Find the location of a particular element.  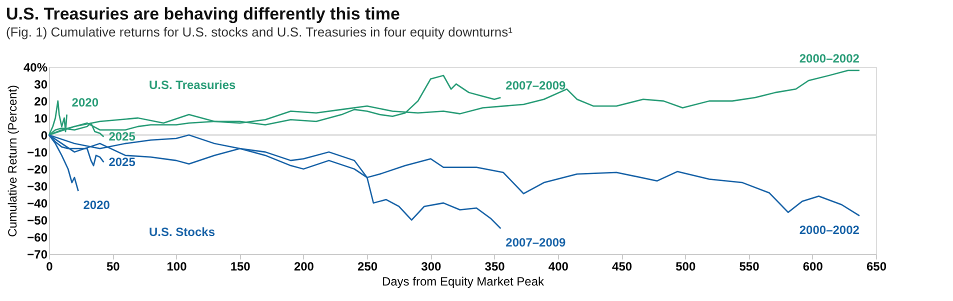

y-tick-label: 0 is located at coordinates (44, 135).